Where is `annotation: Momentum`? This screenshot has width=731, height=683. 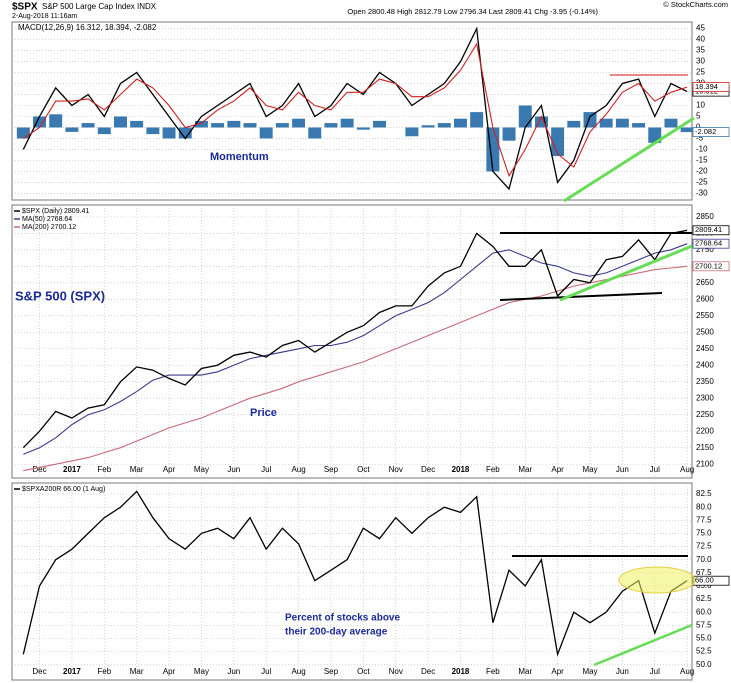 annotation: Momentum is located at coordinates (239, 157).